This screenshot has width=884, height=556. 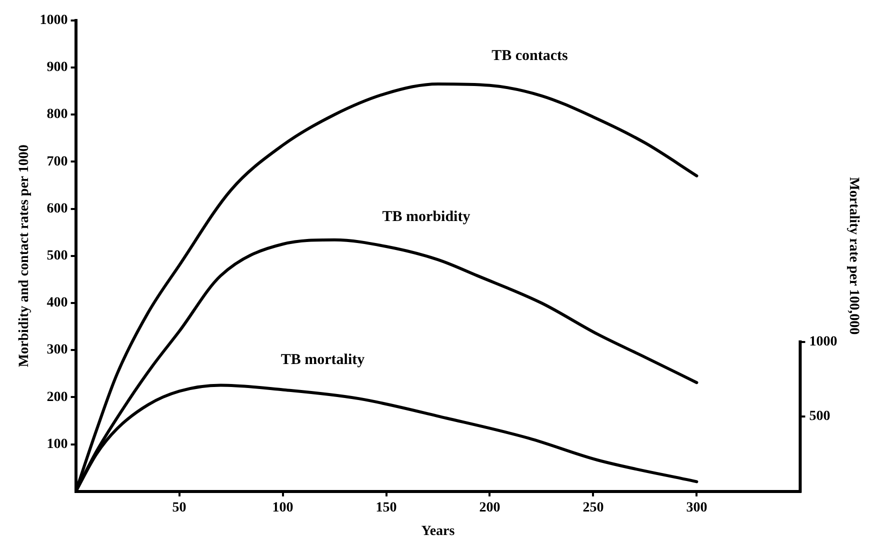 I want to click on y-tick-label: 300, so click(x=57, y=350).